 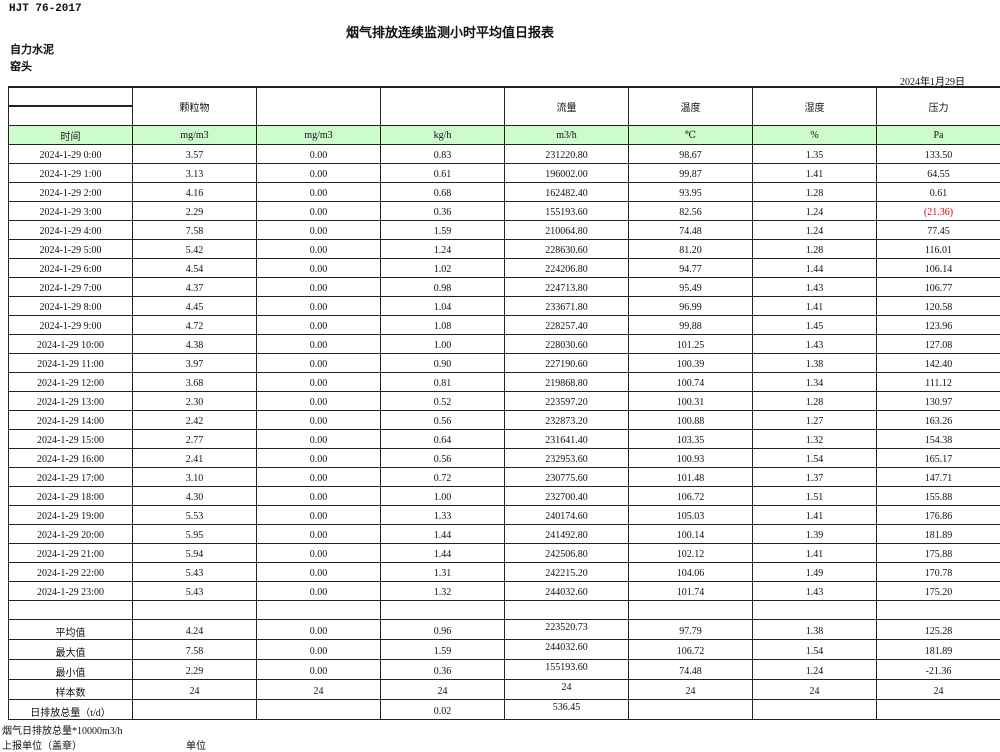 I want to click on value-cell: 1.00, so click(x=443, y=496).